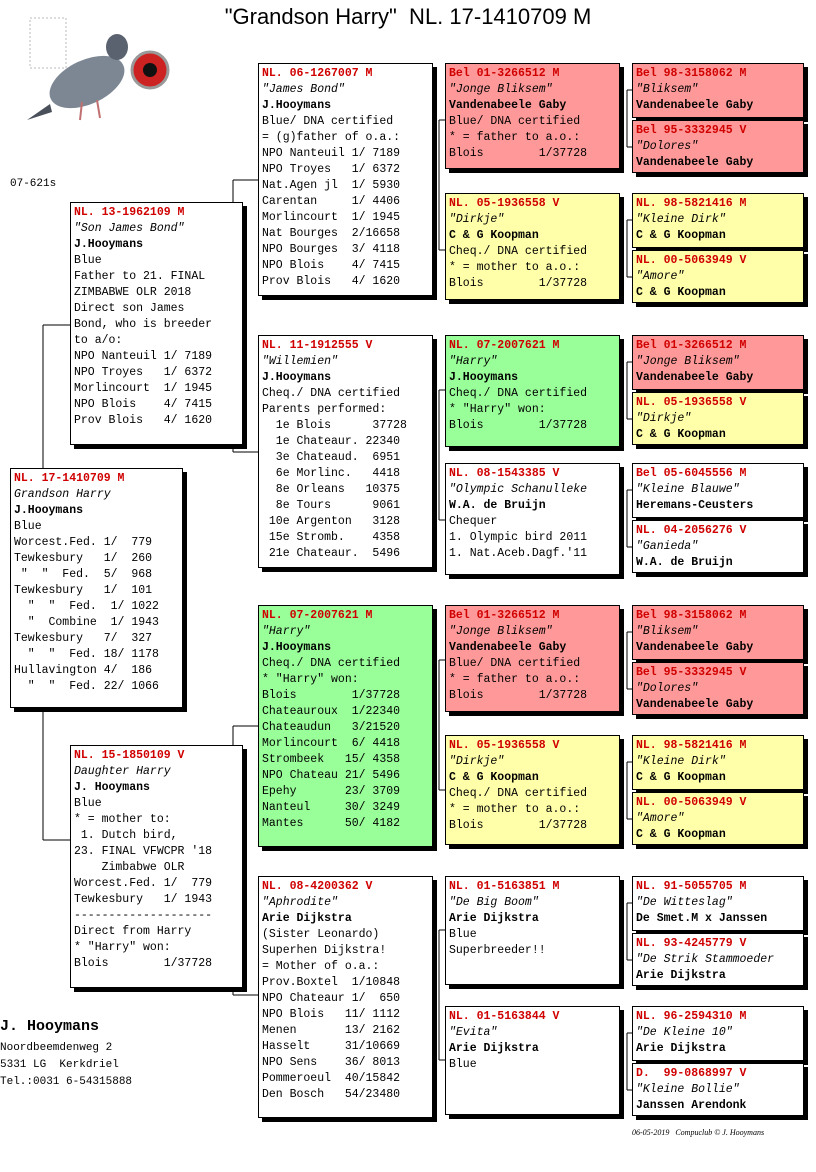  I want to click on info-line: Superhen Dijkstra!, so click(324, 950).